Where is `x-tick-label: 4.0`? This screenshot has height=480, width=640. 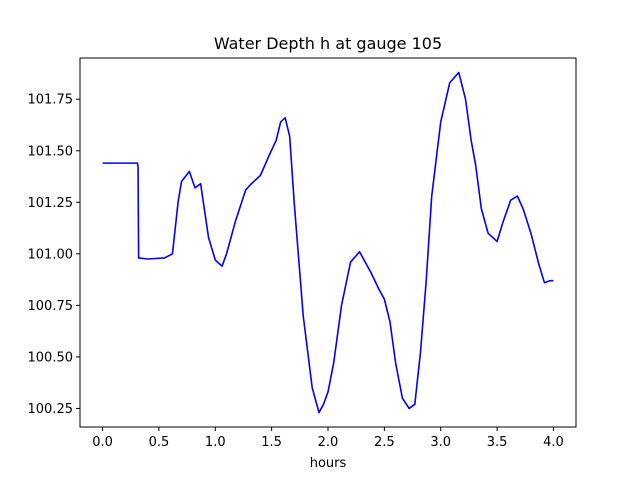 x-tick-label: 4.0 is located at coordinates (553, 442).